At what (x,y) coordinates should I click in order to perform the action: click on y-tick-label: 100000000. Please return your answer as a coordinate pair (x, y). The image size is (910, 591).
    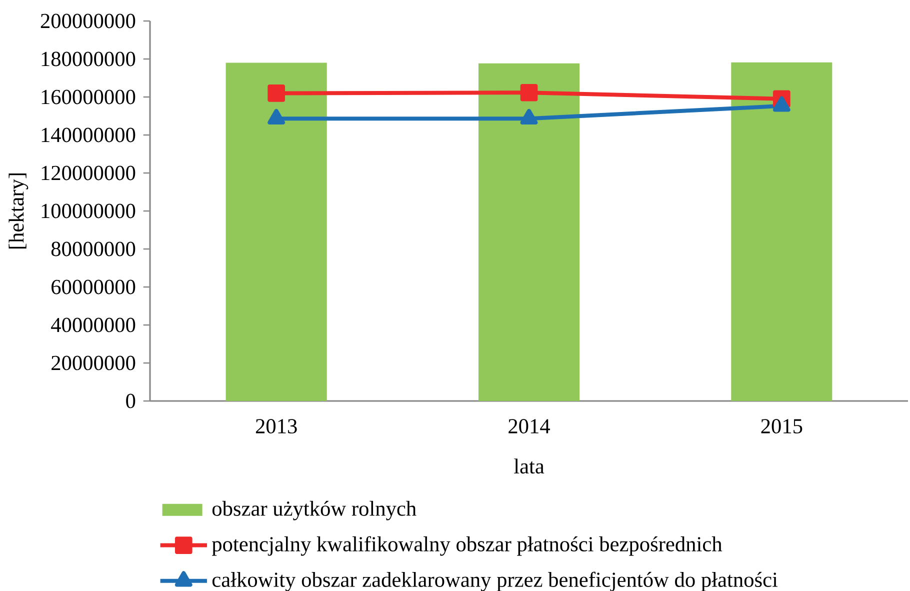
    Looking at the image, I should click on (89, 211).